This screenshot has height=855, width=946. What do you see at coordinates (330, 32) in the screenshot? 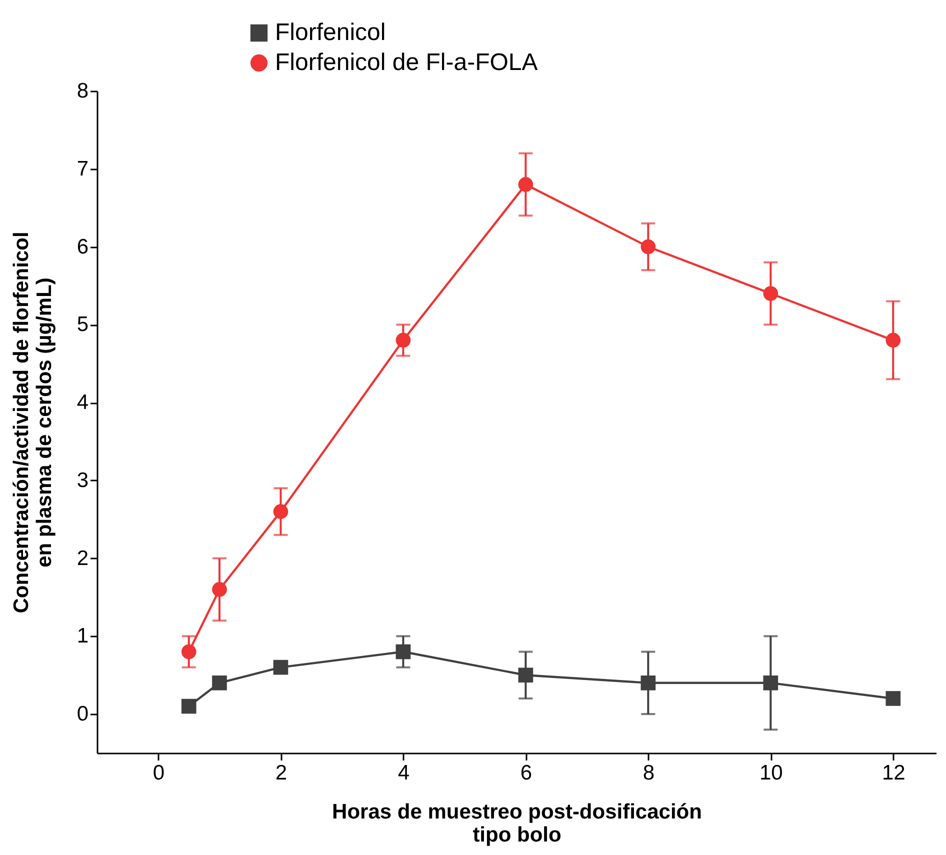
I see `legend-label: Florfenicol` at bounding box center [330, 32].